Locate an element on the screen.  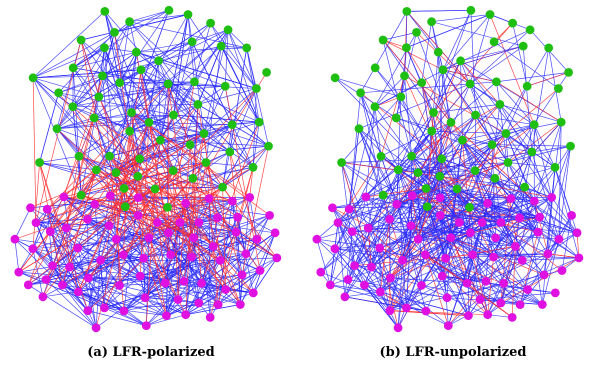
caption-lfr-polarized: (a) LFR-polarized is located at coordinates (151, 352).